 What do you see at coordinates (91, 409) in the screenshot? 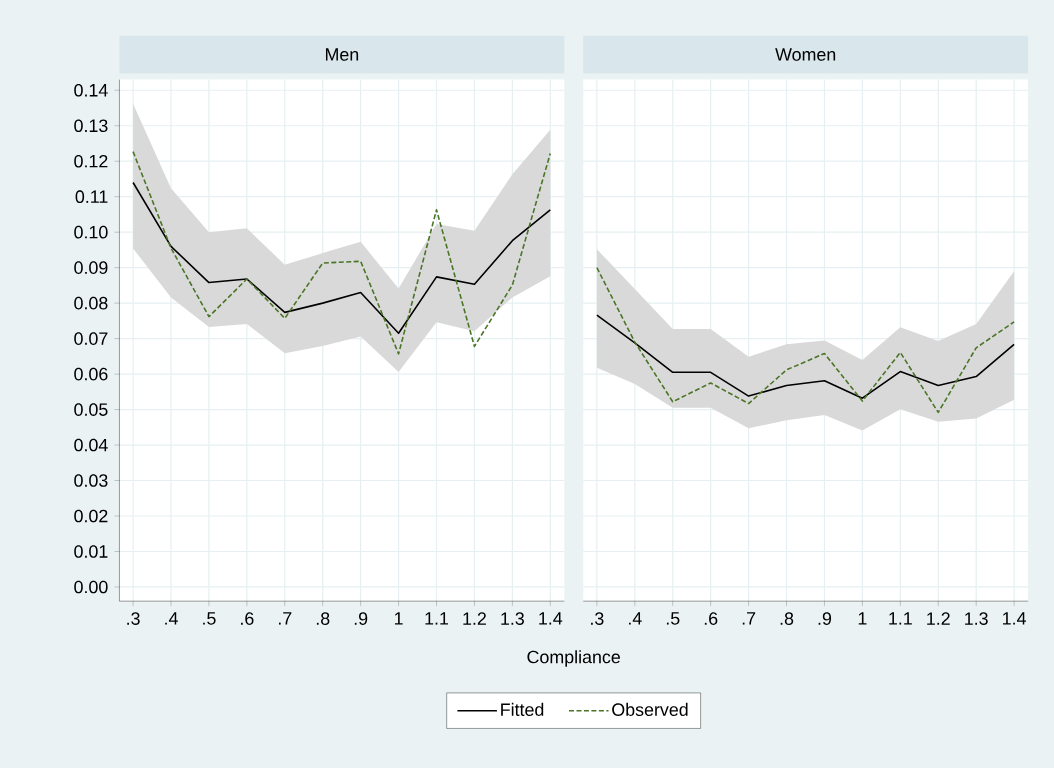
I see `y-tick-label: 0.05` at bounding box center [91, 409].